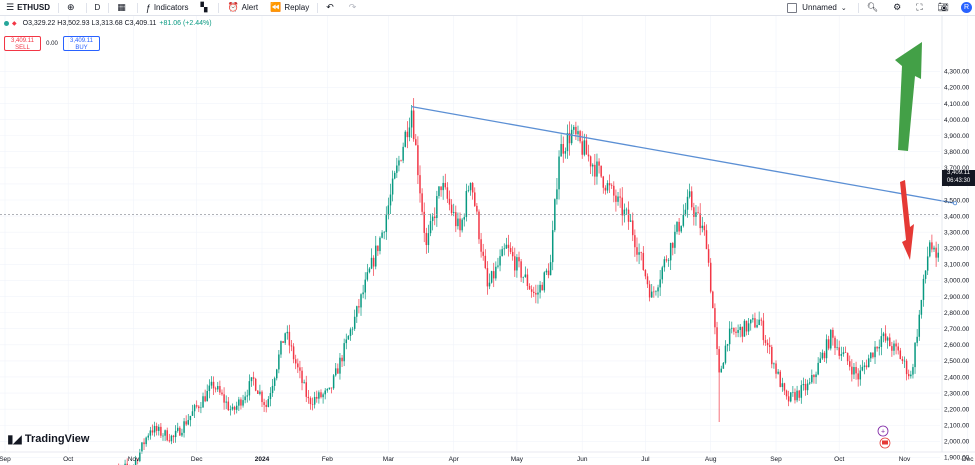 The height and width of the screenshot is (465, 975). Describe the element at coordinates (955, 203) in the screenshot. I see `trendline-handle` at that location.